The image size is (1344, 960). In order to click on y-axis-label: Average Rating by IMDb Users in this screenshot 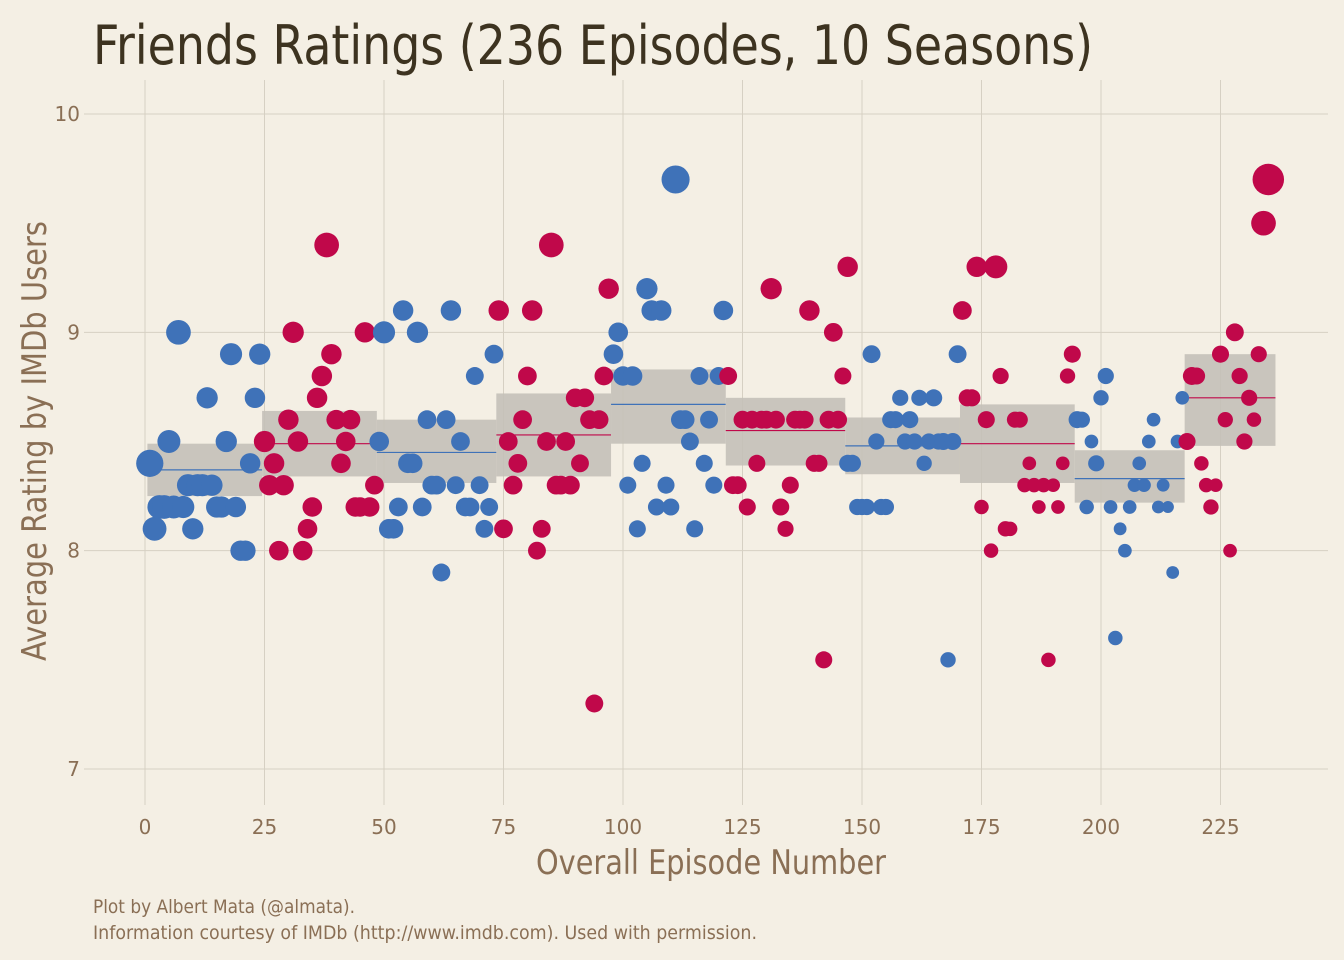, I will do `click(35, 441)`.